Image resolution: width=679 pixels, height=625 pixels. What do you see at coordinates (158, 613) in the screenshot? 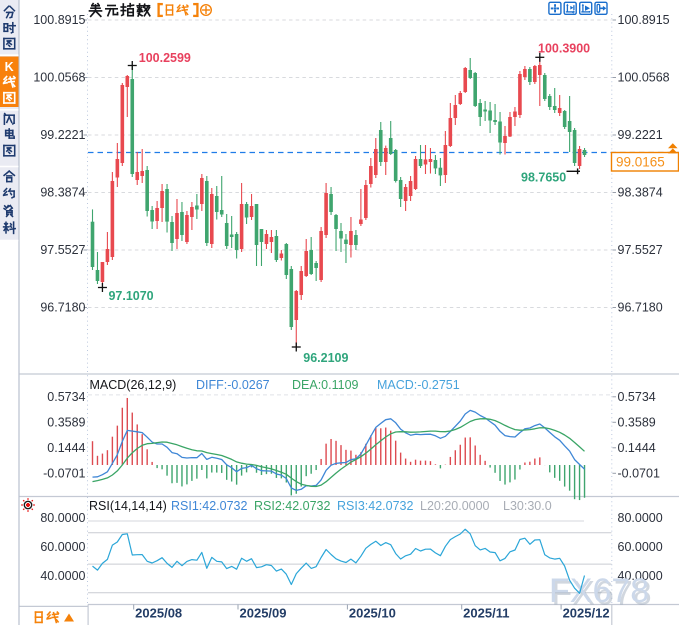
I see `svg-text: 2025/08` at bounding box center [158, 613].